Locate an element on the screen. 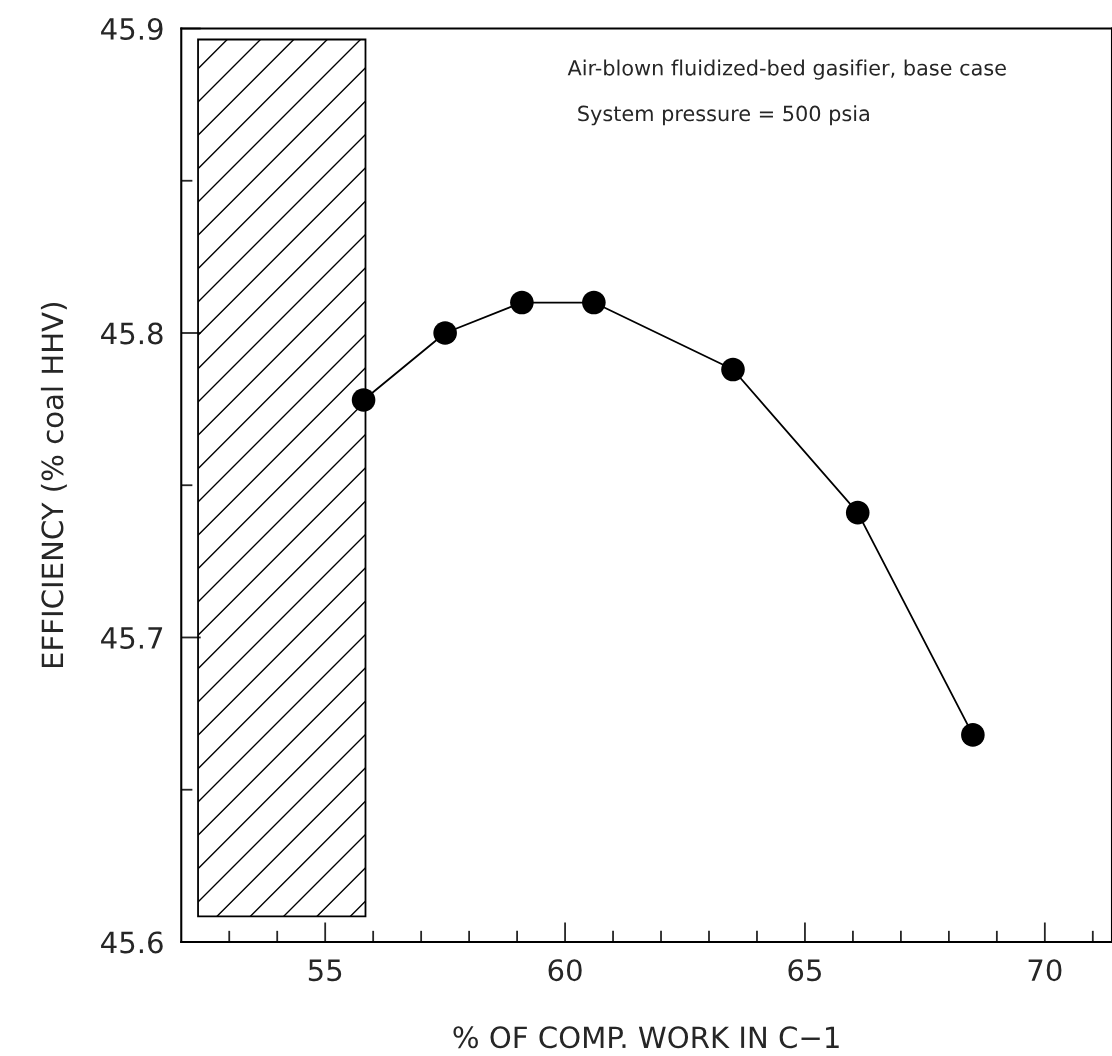 The width and height of the screenshot is (1112, 1056). y-tick-label: 45.9 is located at coordinates (132, 29).